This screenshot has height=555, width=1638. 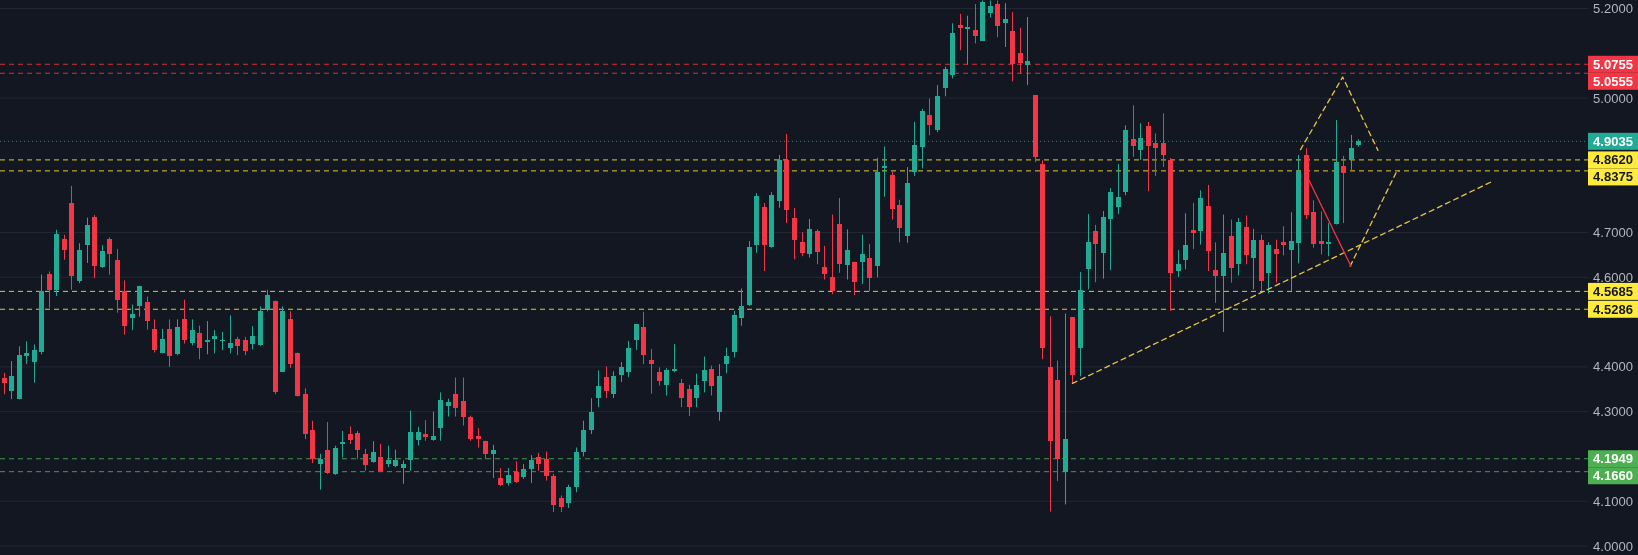 What do you see at coordinates (1613, 501) in the screenshot?
I see `y-tick-label: 4.1000` at bounding box center [1613, 501].